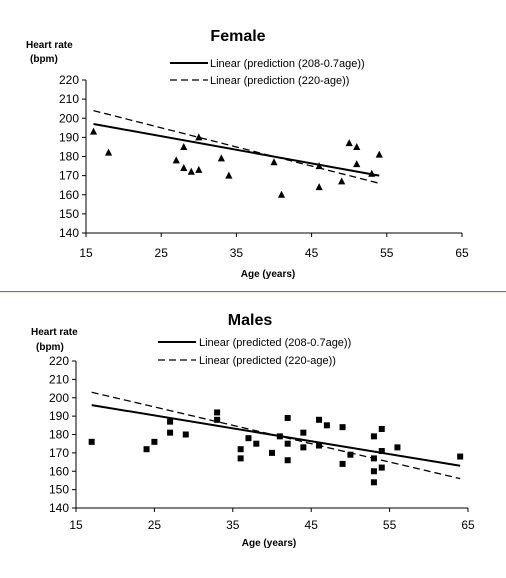 The image size is (506, 578). What do you see at coordinates (236, 150) in the screenshot?
I see `trend-line-solid` at bounding box center [236, 150].